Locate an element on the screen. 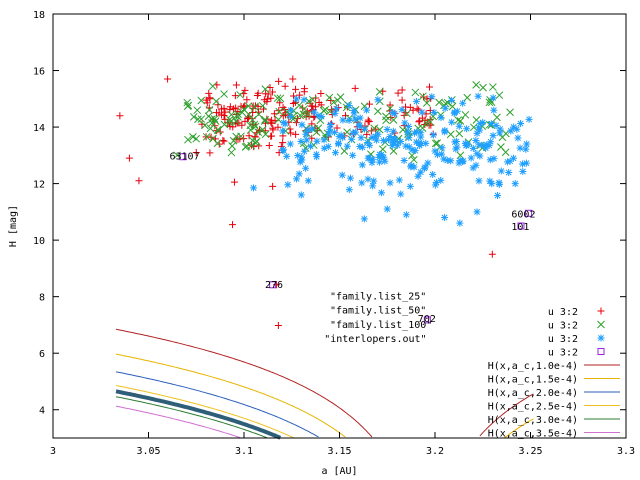 The image size is (640, 480). y-tick-label: 16 is located at coordinates (39, 72).